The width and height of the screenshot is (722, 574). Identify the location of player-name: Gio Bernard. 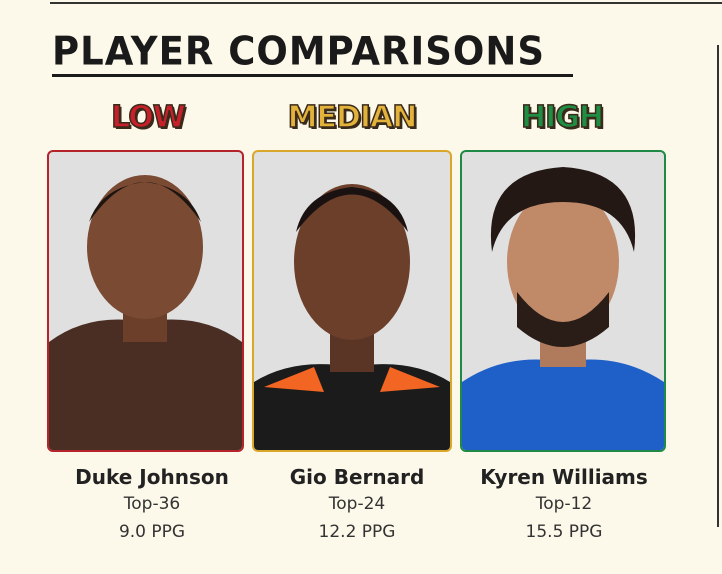
(357, 477).